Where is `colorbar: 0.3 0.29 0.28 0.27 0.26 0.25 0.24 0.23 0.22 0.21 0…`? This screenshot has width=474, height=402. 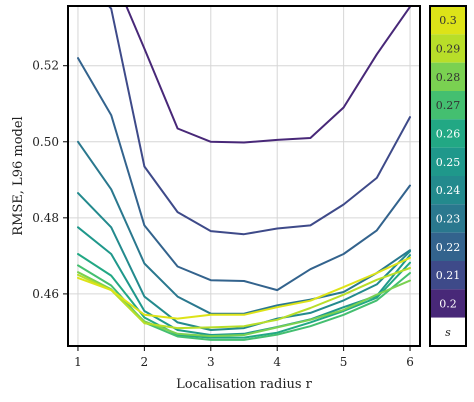 colorbar: 0.3 0.29 0.28 0.27 0.26 0.25 0.24 0.23 0.22 0.21 0… is located at coordinates (448, 176).